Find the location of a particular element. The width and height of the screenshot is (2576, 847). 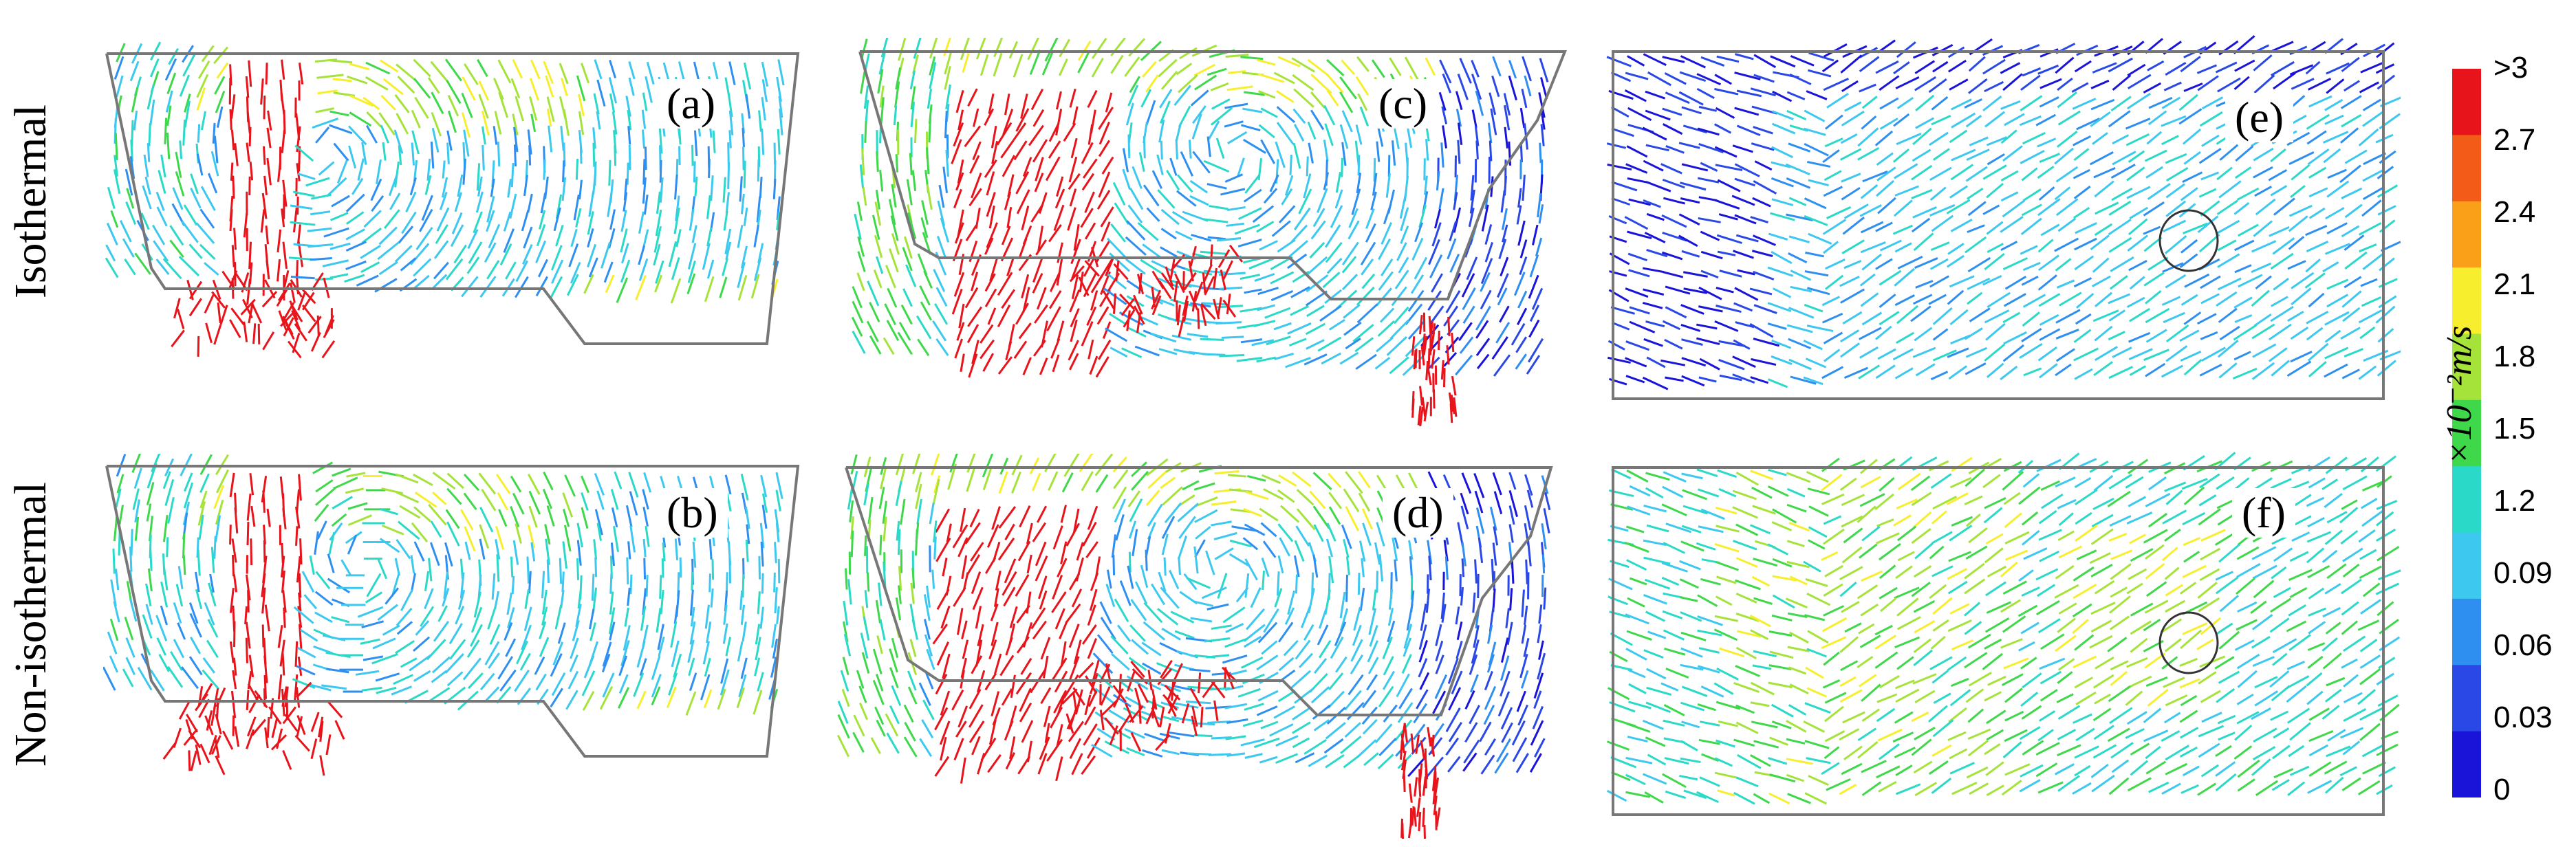

panel-e: (e) is located at coordinates (1998, 226).